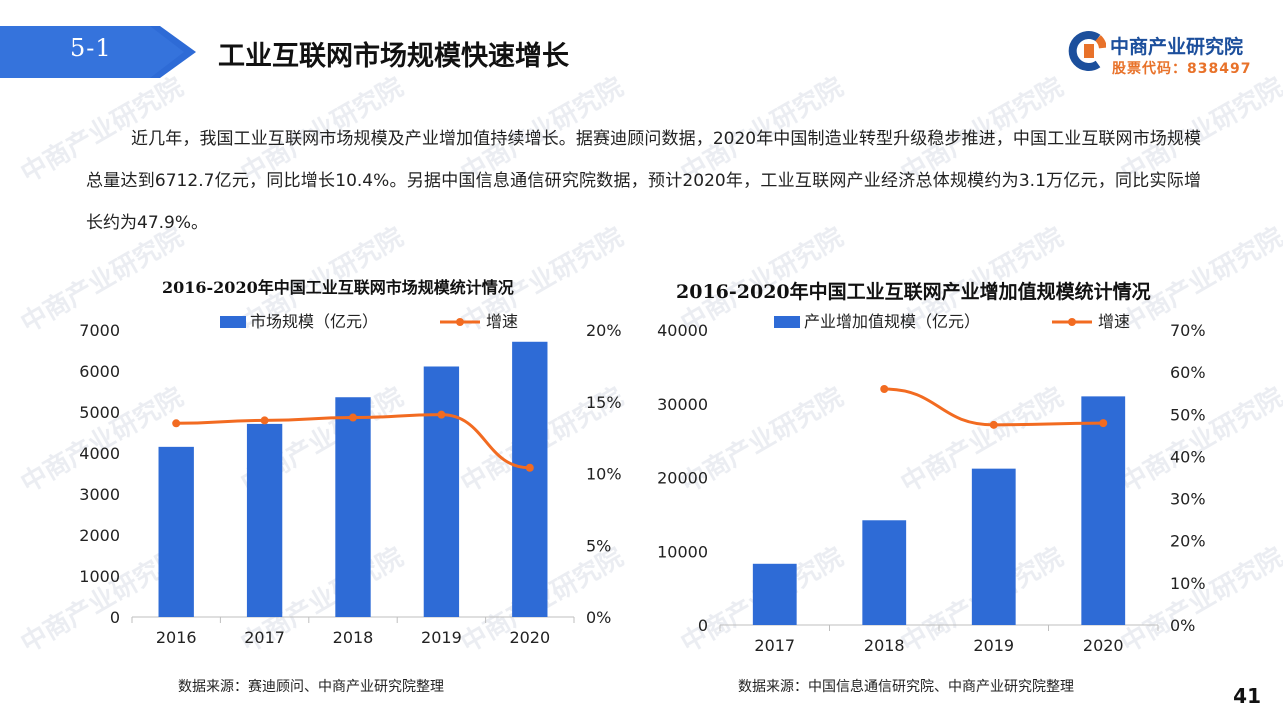  What do you see at coordinates (1188, 456) in the screenshot?
I see `y2-tick-label: 40%` at bounding box center [1188, 456].